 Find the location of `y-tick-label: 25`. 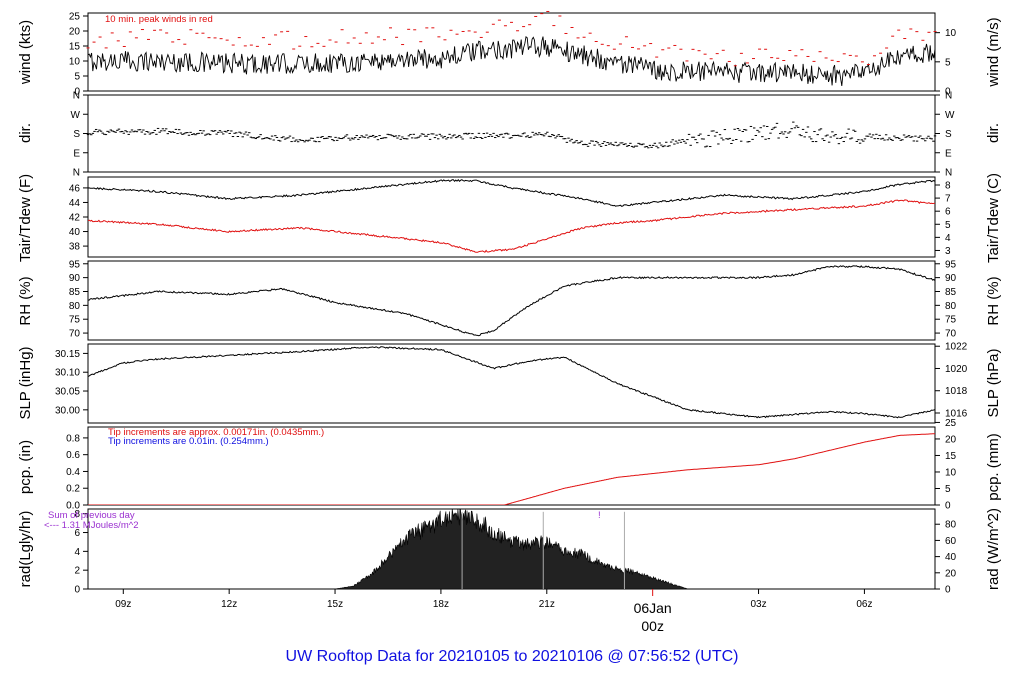

y-tick-label: 25 is located at coordinates (75, 17).